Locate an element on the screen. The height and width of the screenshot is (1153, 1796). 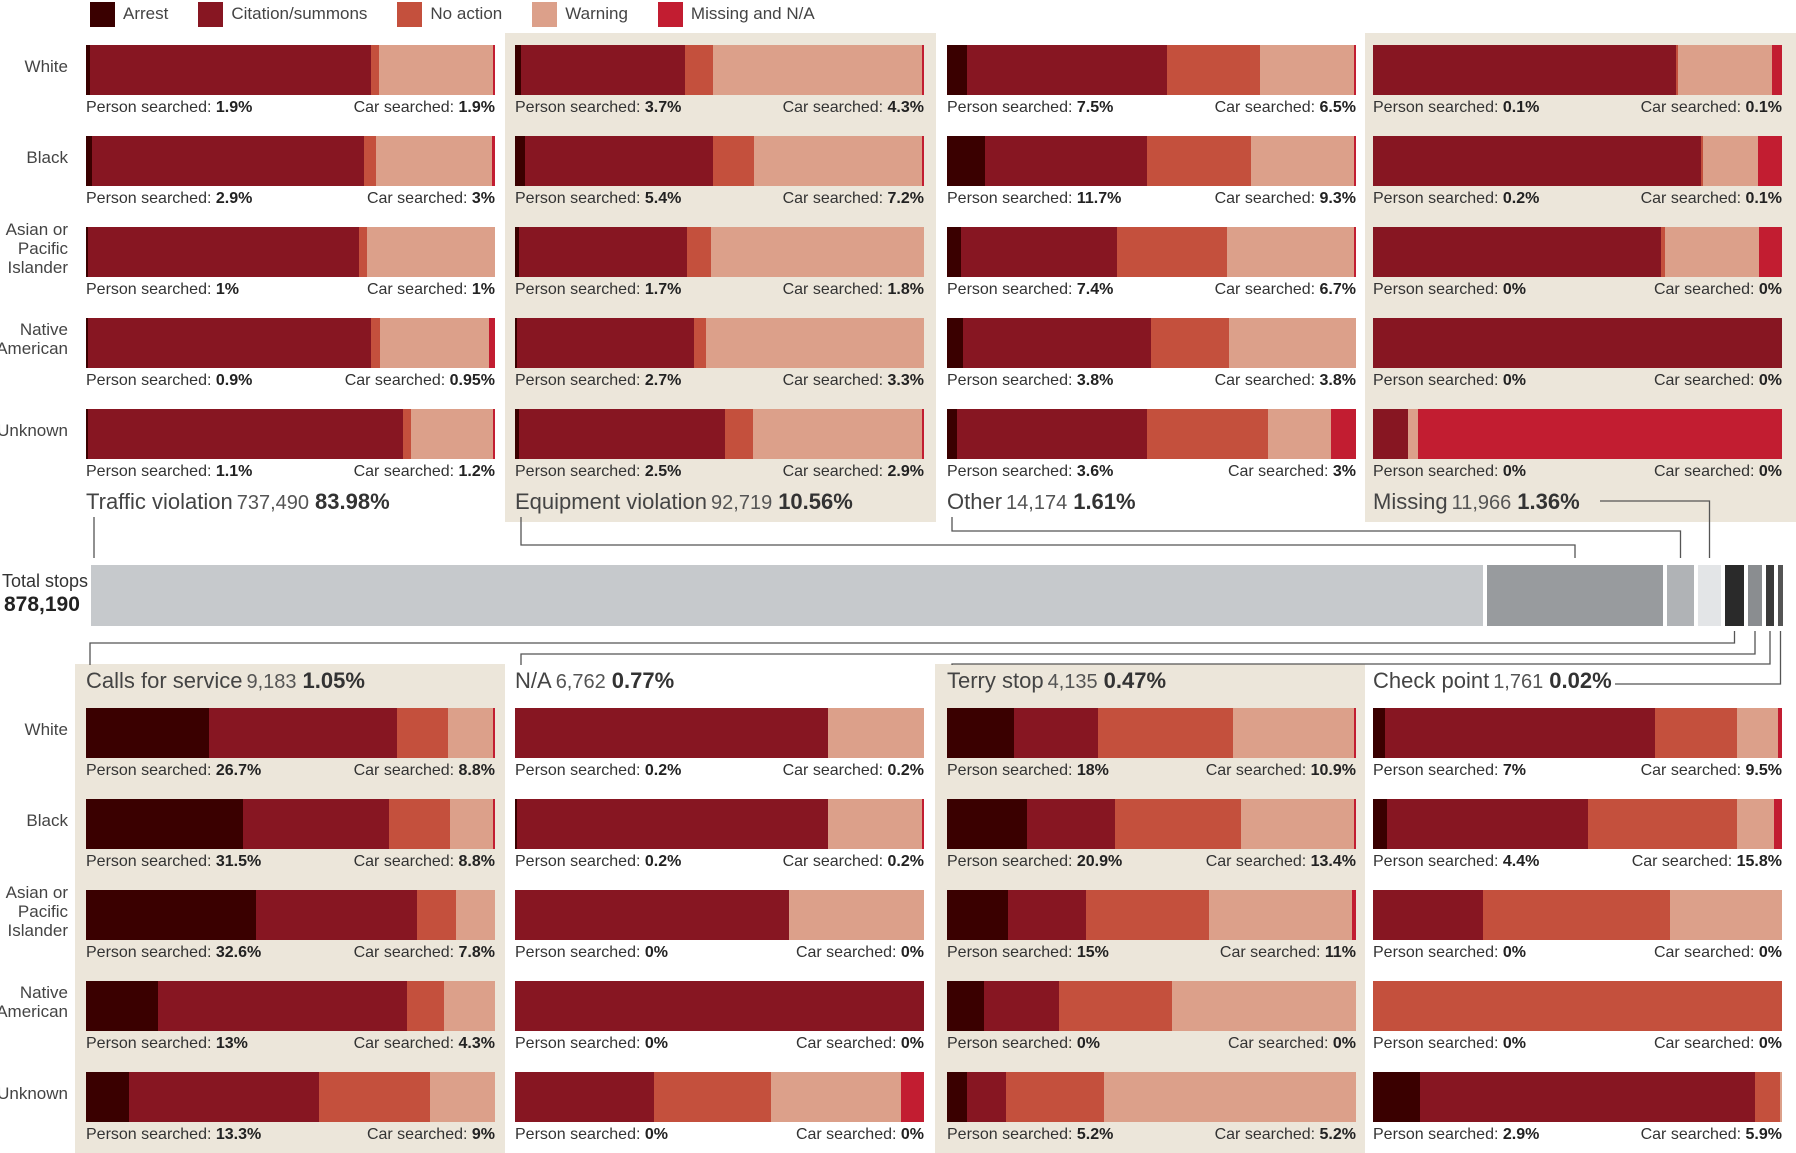
car-searched-label: Car searched: 0.1% is located at coordinates (1711, 107).